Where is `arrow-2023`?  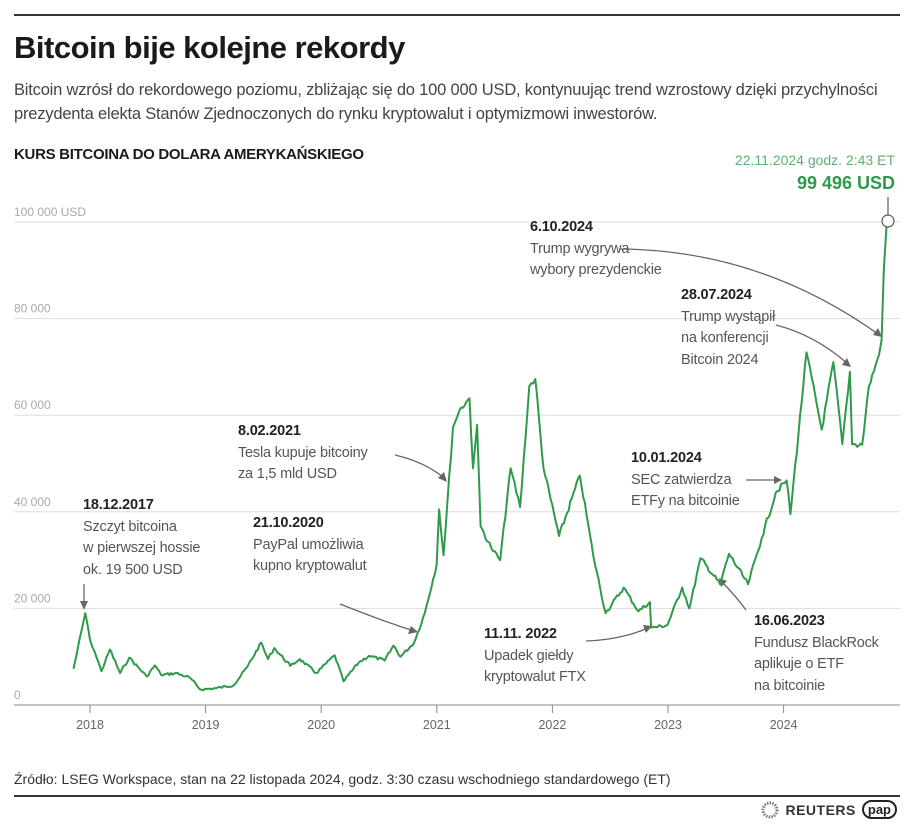 arrow-2023 is located at coordinates (734, 596).